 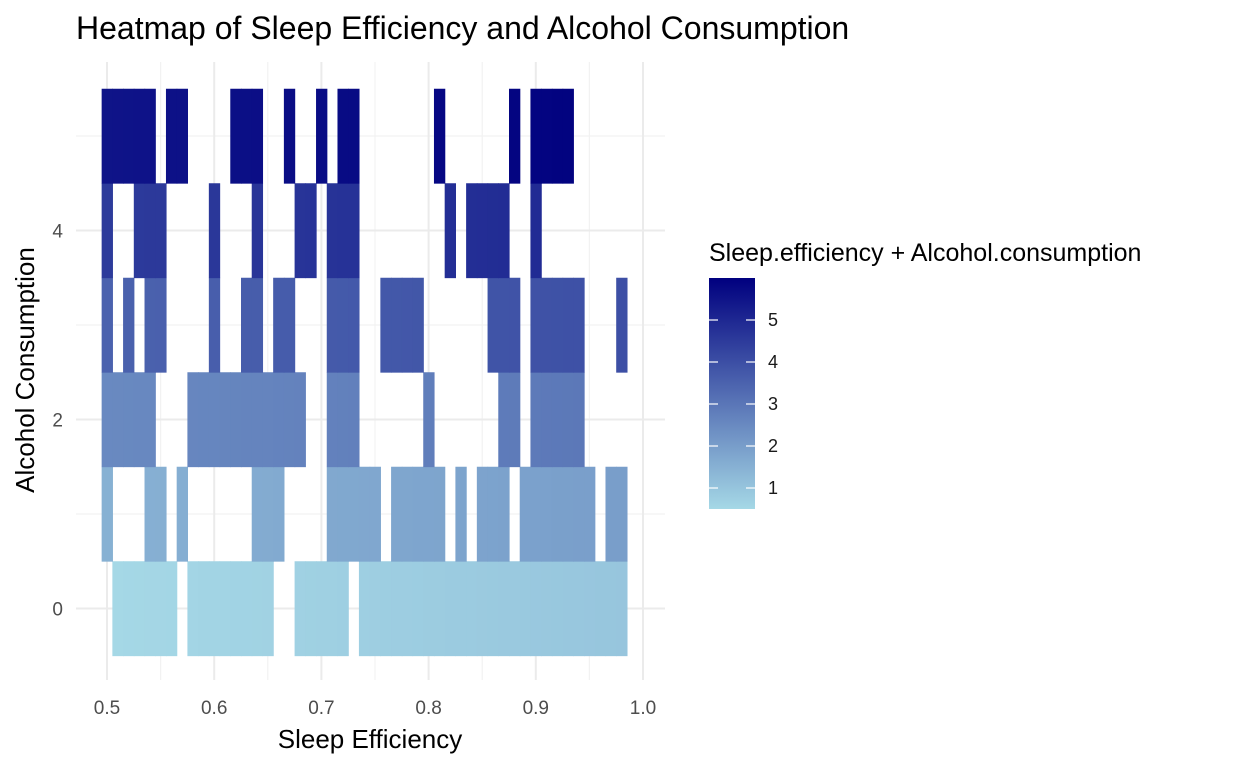 I want to click on legend-label: 1, so click(x=773, y=488).